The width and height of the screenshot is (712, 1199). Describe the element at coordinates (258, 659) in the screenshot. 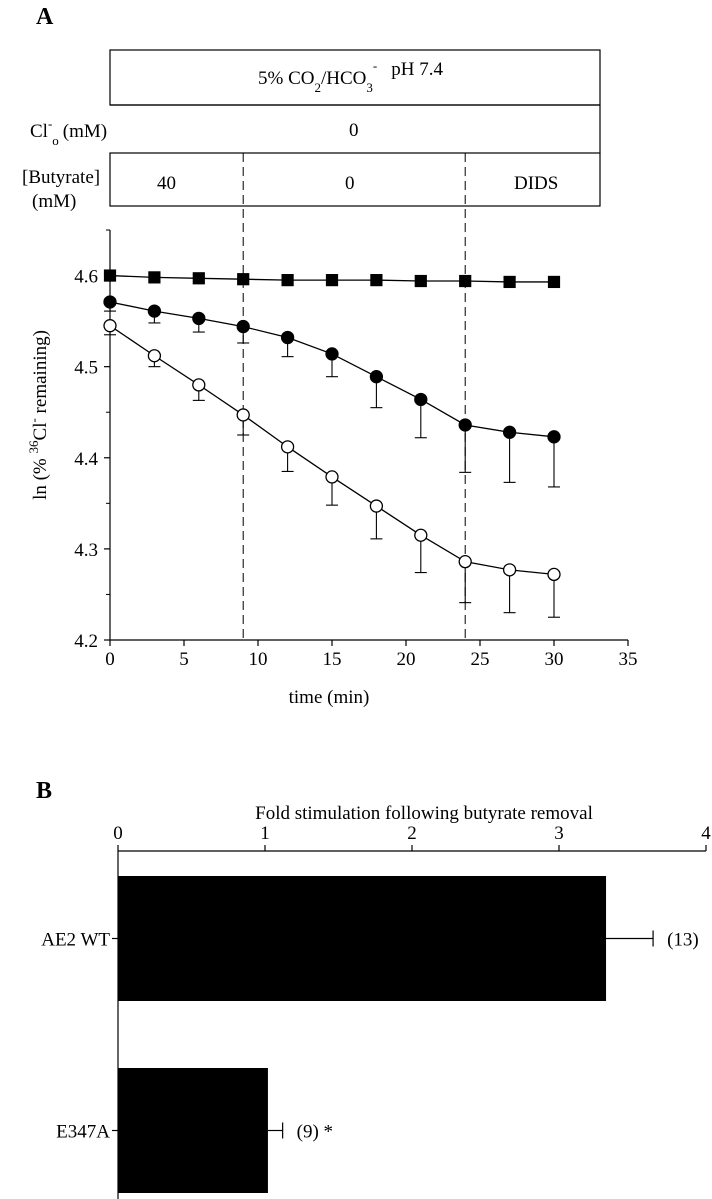

I see `x-tick-label-a: 10` at that location.